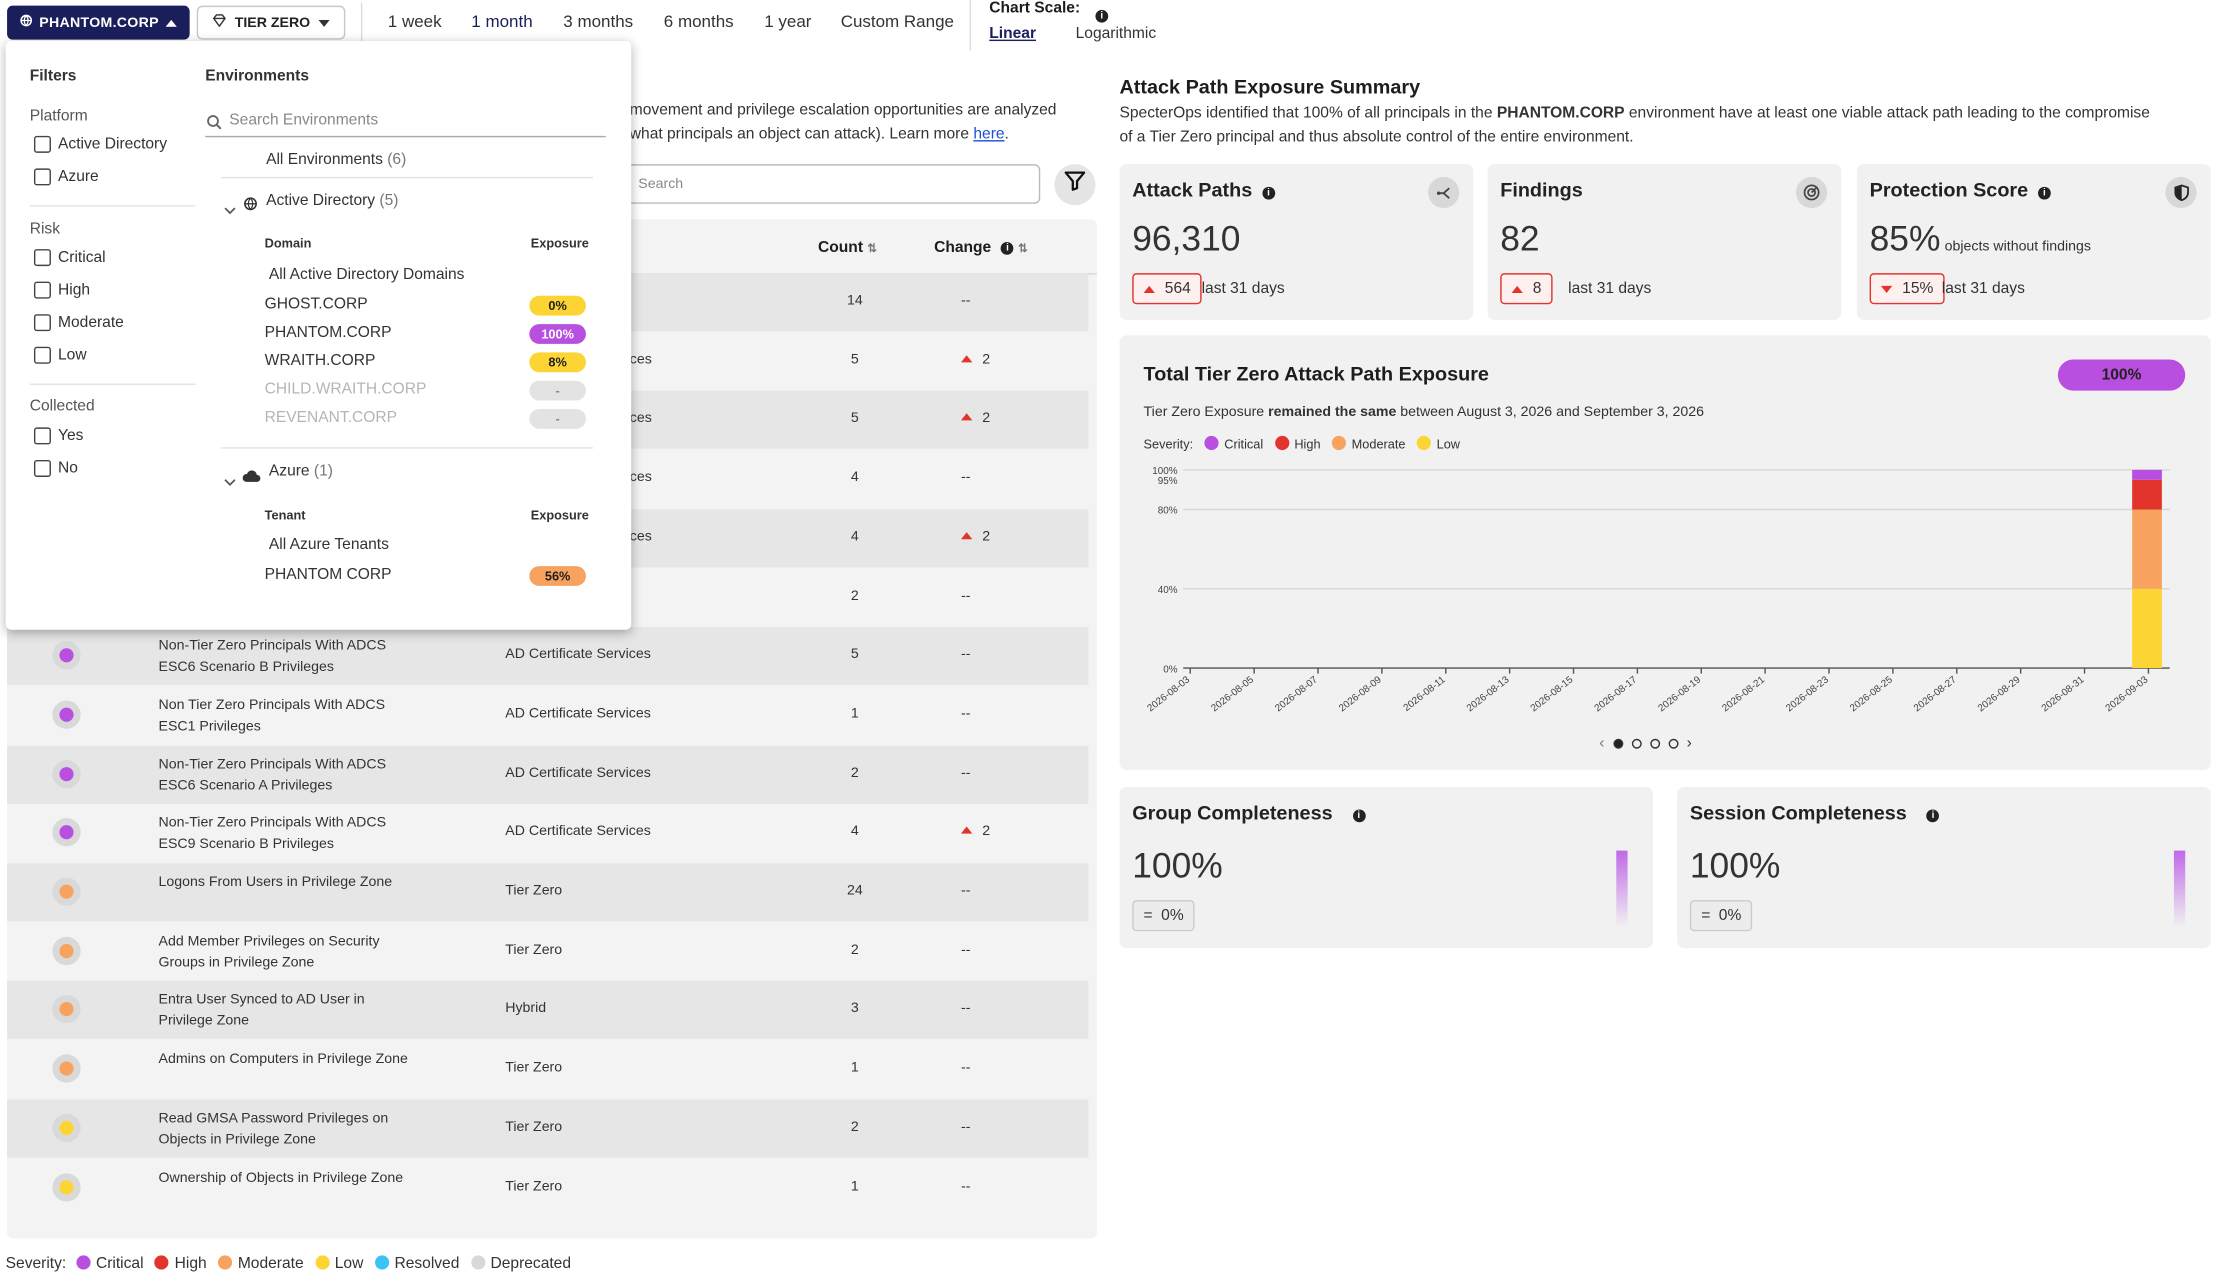 The height and width of the screenshot is (1288, 2215). I want to click on x-tick-label: 2026-08-15, so click(1552, 694).